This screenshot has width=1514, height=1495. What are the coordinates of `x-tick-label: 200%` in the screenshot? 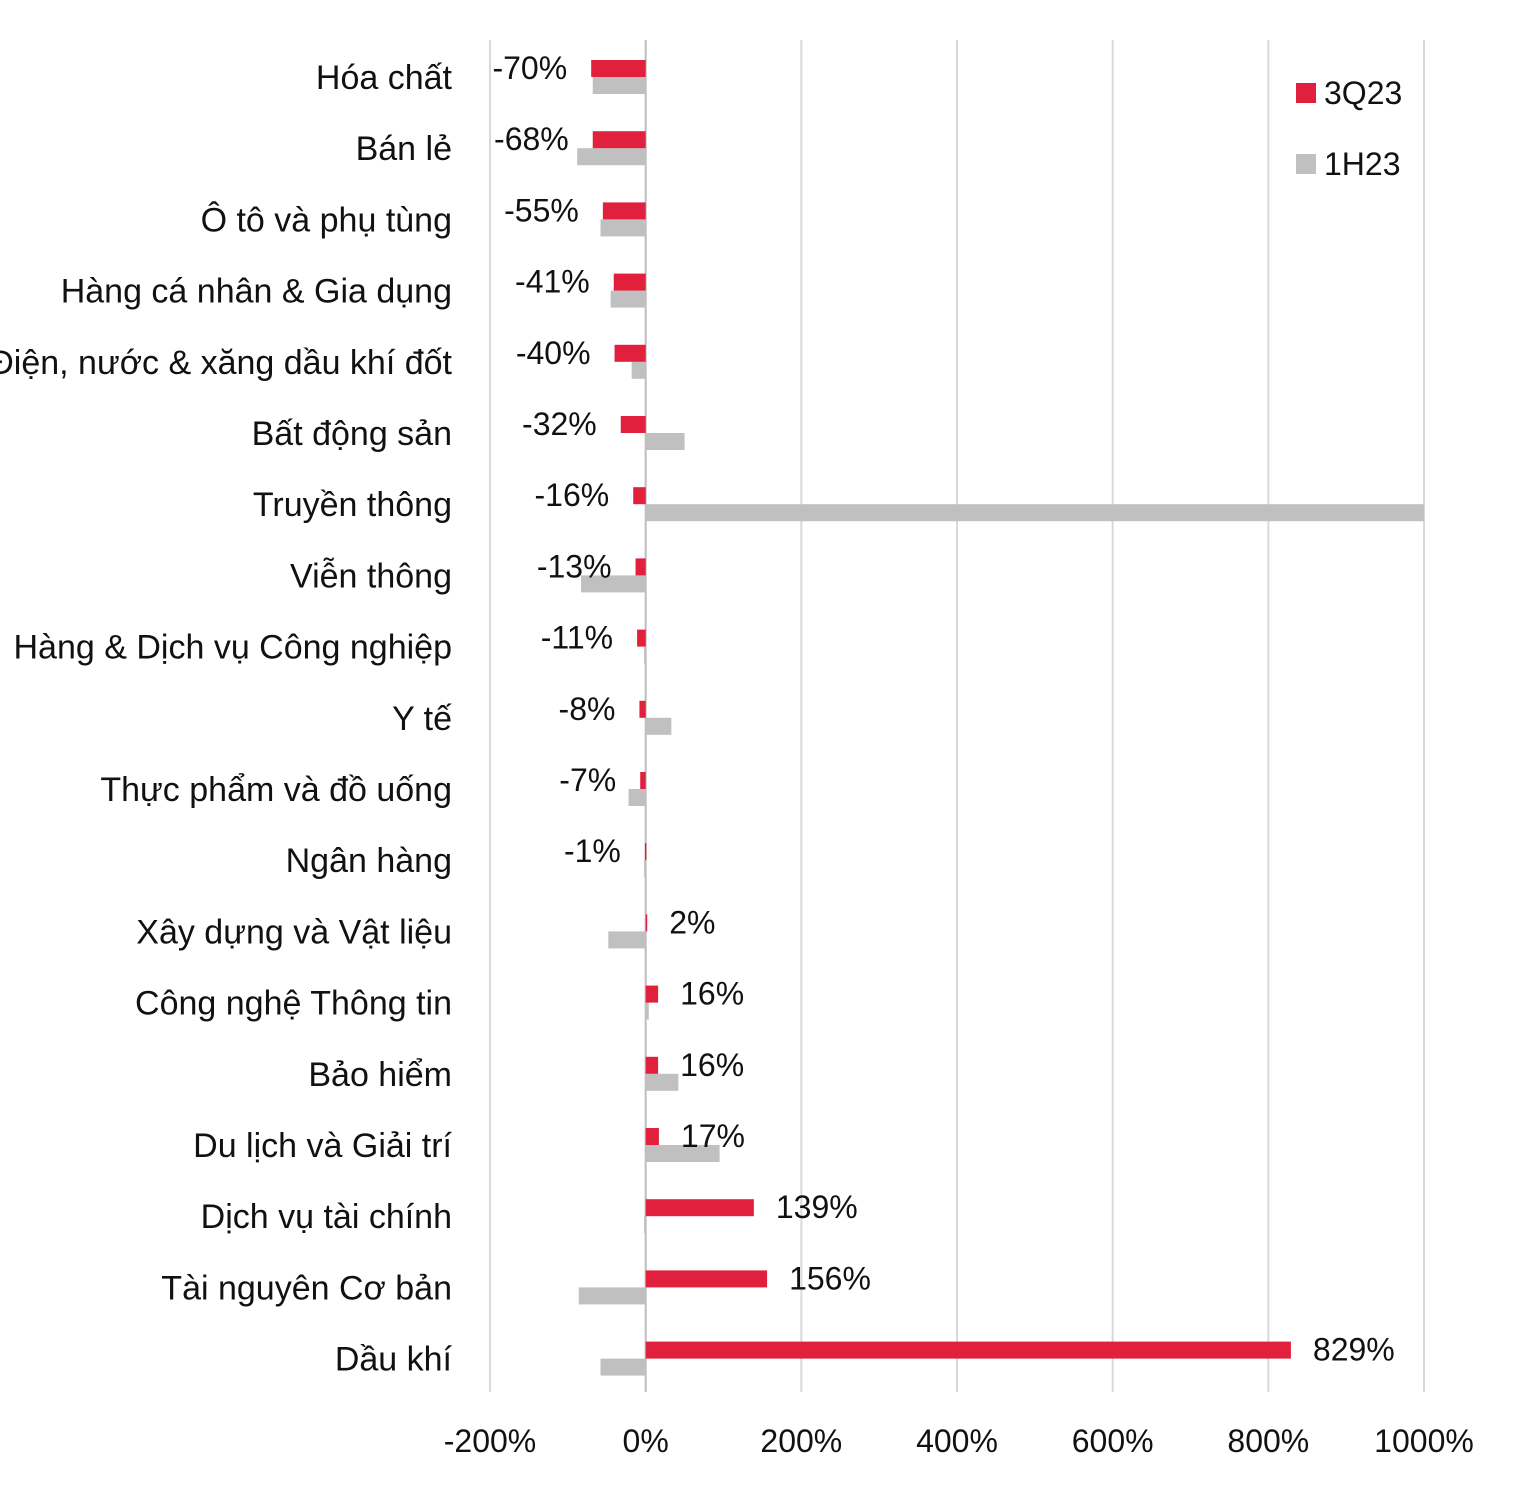 It's located at (801, 1441).